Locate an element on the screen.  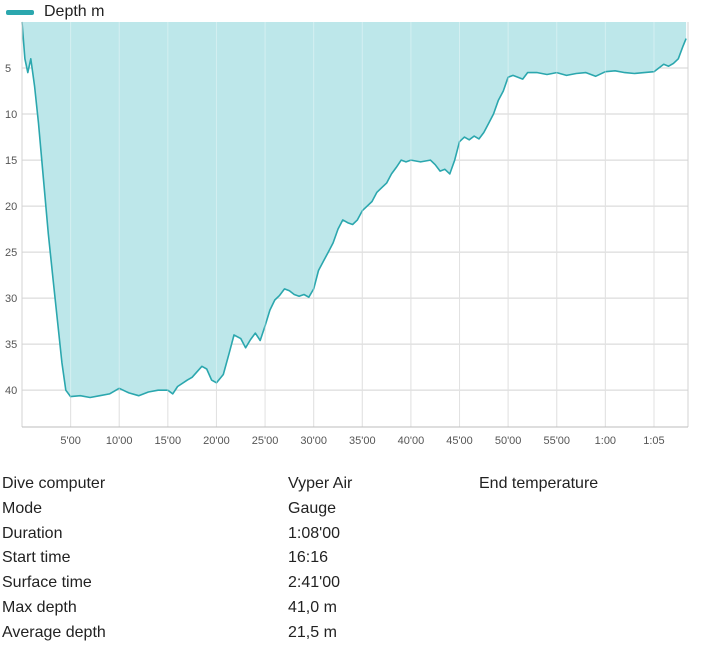
x-tick-label: 35'00 is located at coordinates (362, 441).